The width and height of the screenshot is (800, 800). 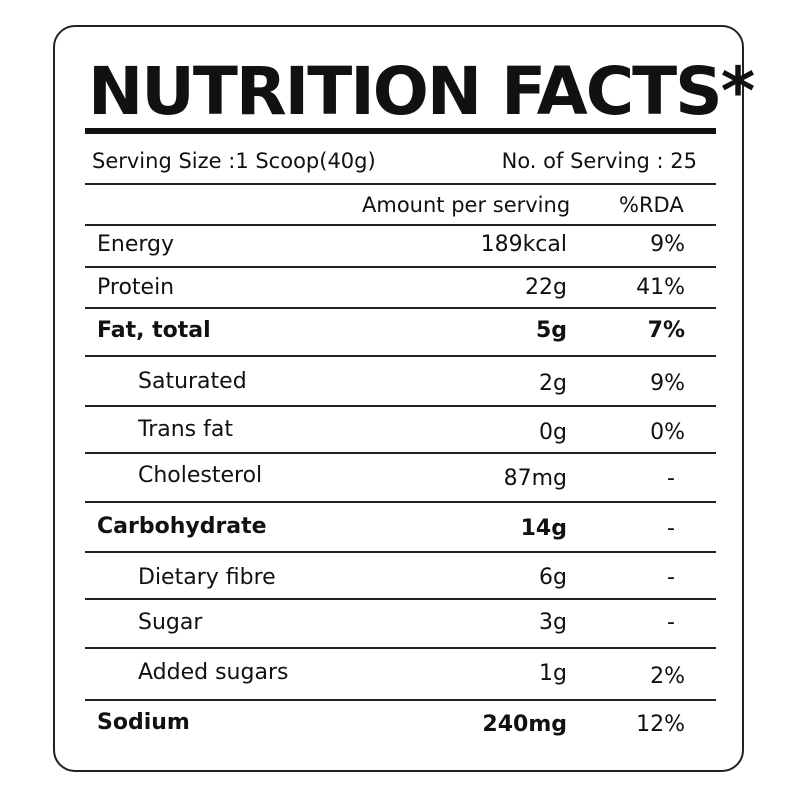 I want to click on row-rda-protein: 41%, so click(x=660, y=287).